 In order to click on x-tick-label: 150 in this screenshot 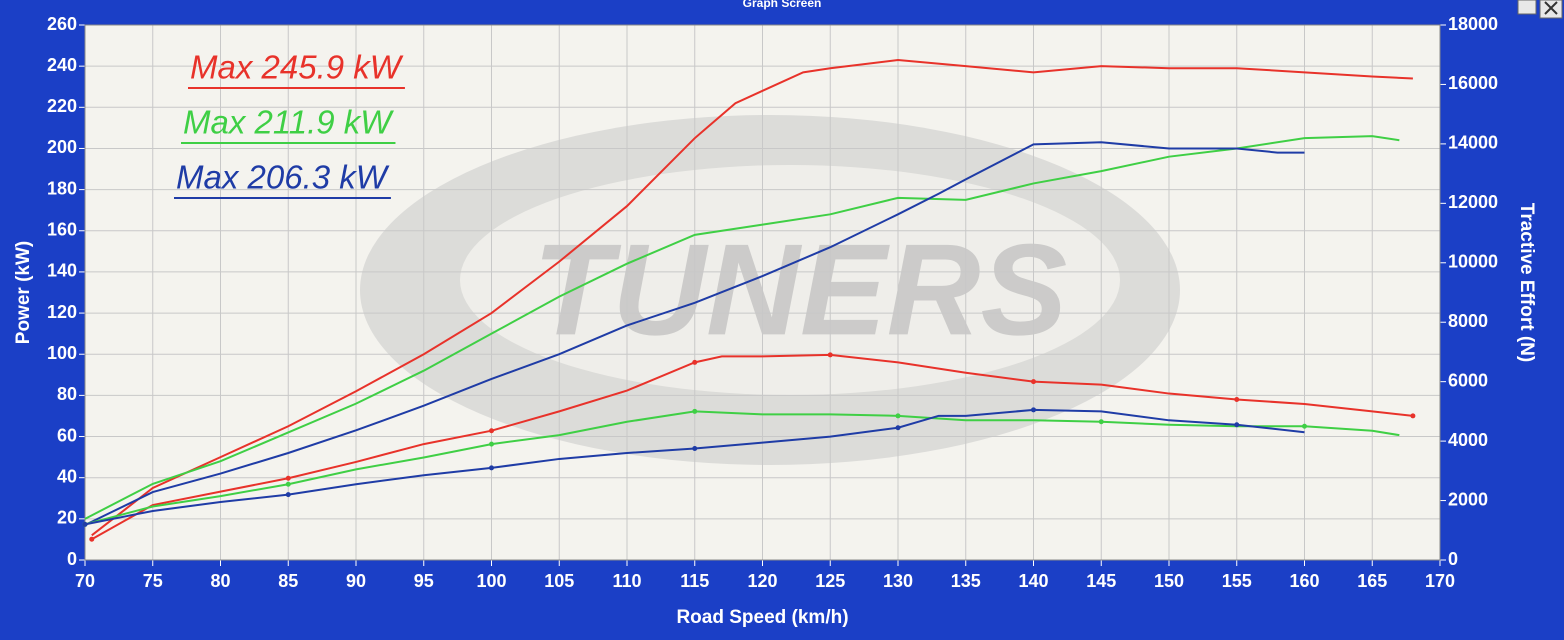, I will do `click(1169, 581)`.